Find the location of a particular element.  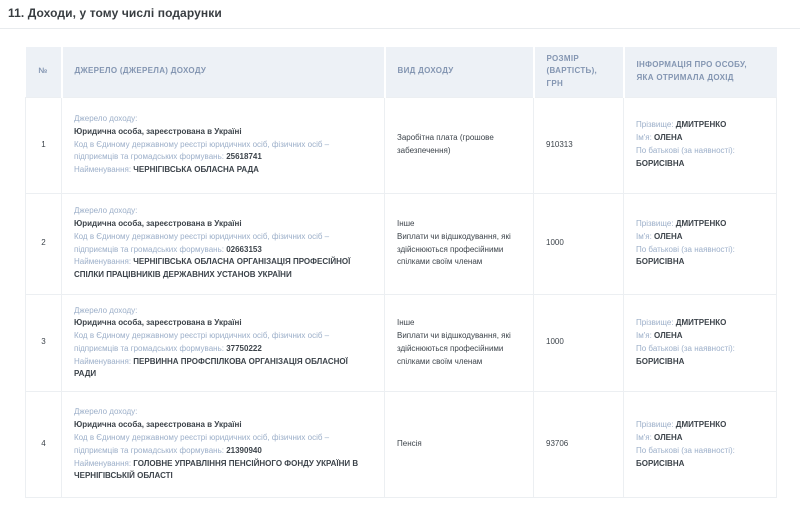

source-name-line: Найменування: ЧЕРНІГІВСЬКА ОБЛАСНА РАДА is located at coordinates (223, 170).